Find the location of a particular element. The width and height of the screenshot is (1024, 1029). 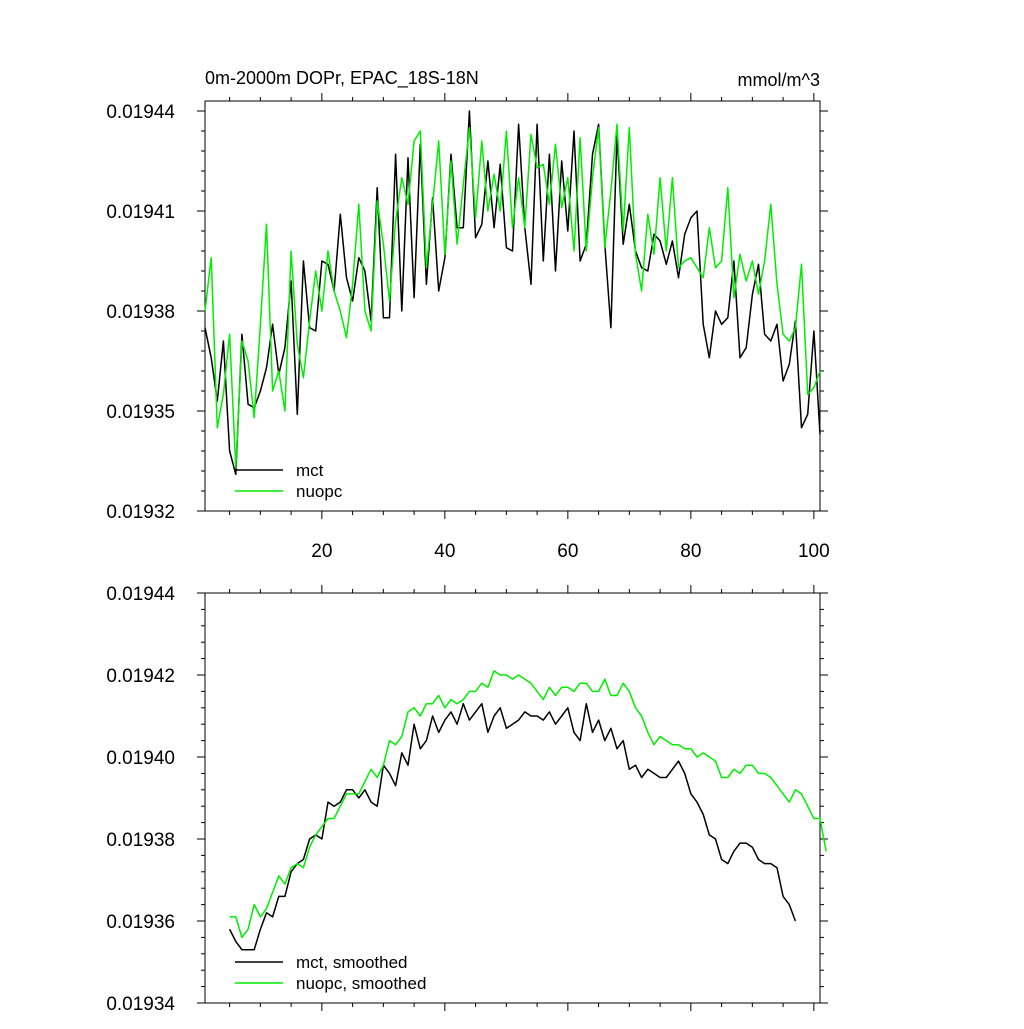

bottom-legend: mct, smoothed nuopc, smoothed is located at coordinates (330, 973).